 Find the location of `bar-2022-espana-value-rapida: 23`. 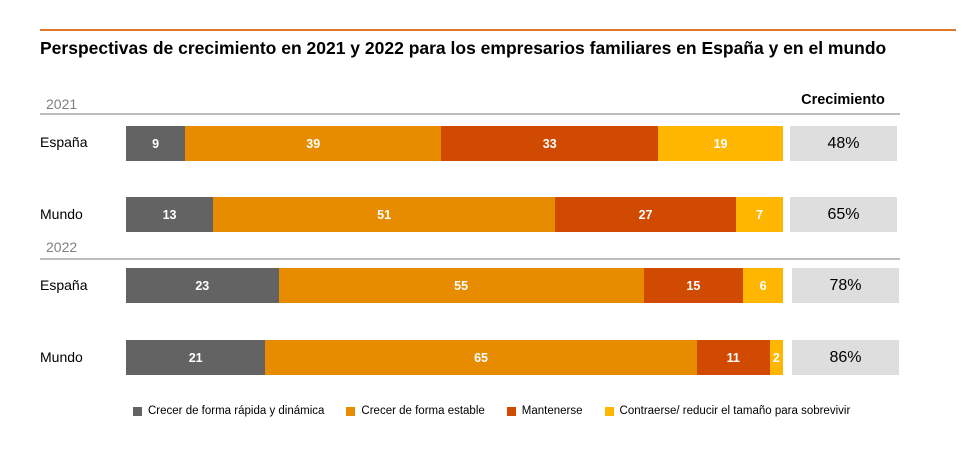

bar-2022-espana-value-rapida: 23 is located at coordinates (202, 285).